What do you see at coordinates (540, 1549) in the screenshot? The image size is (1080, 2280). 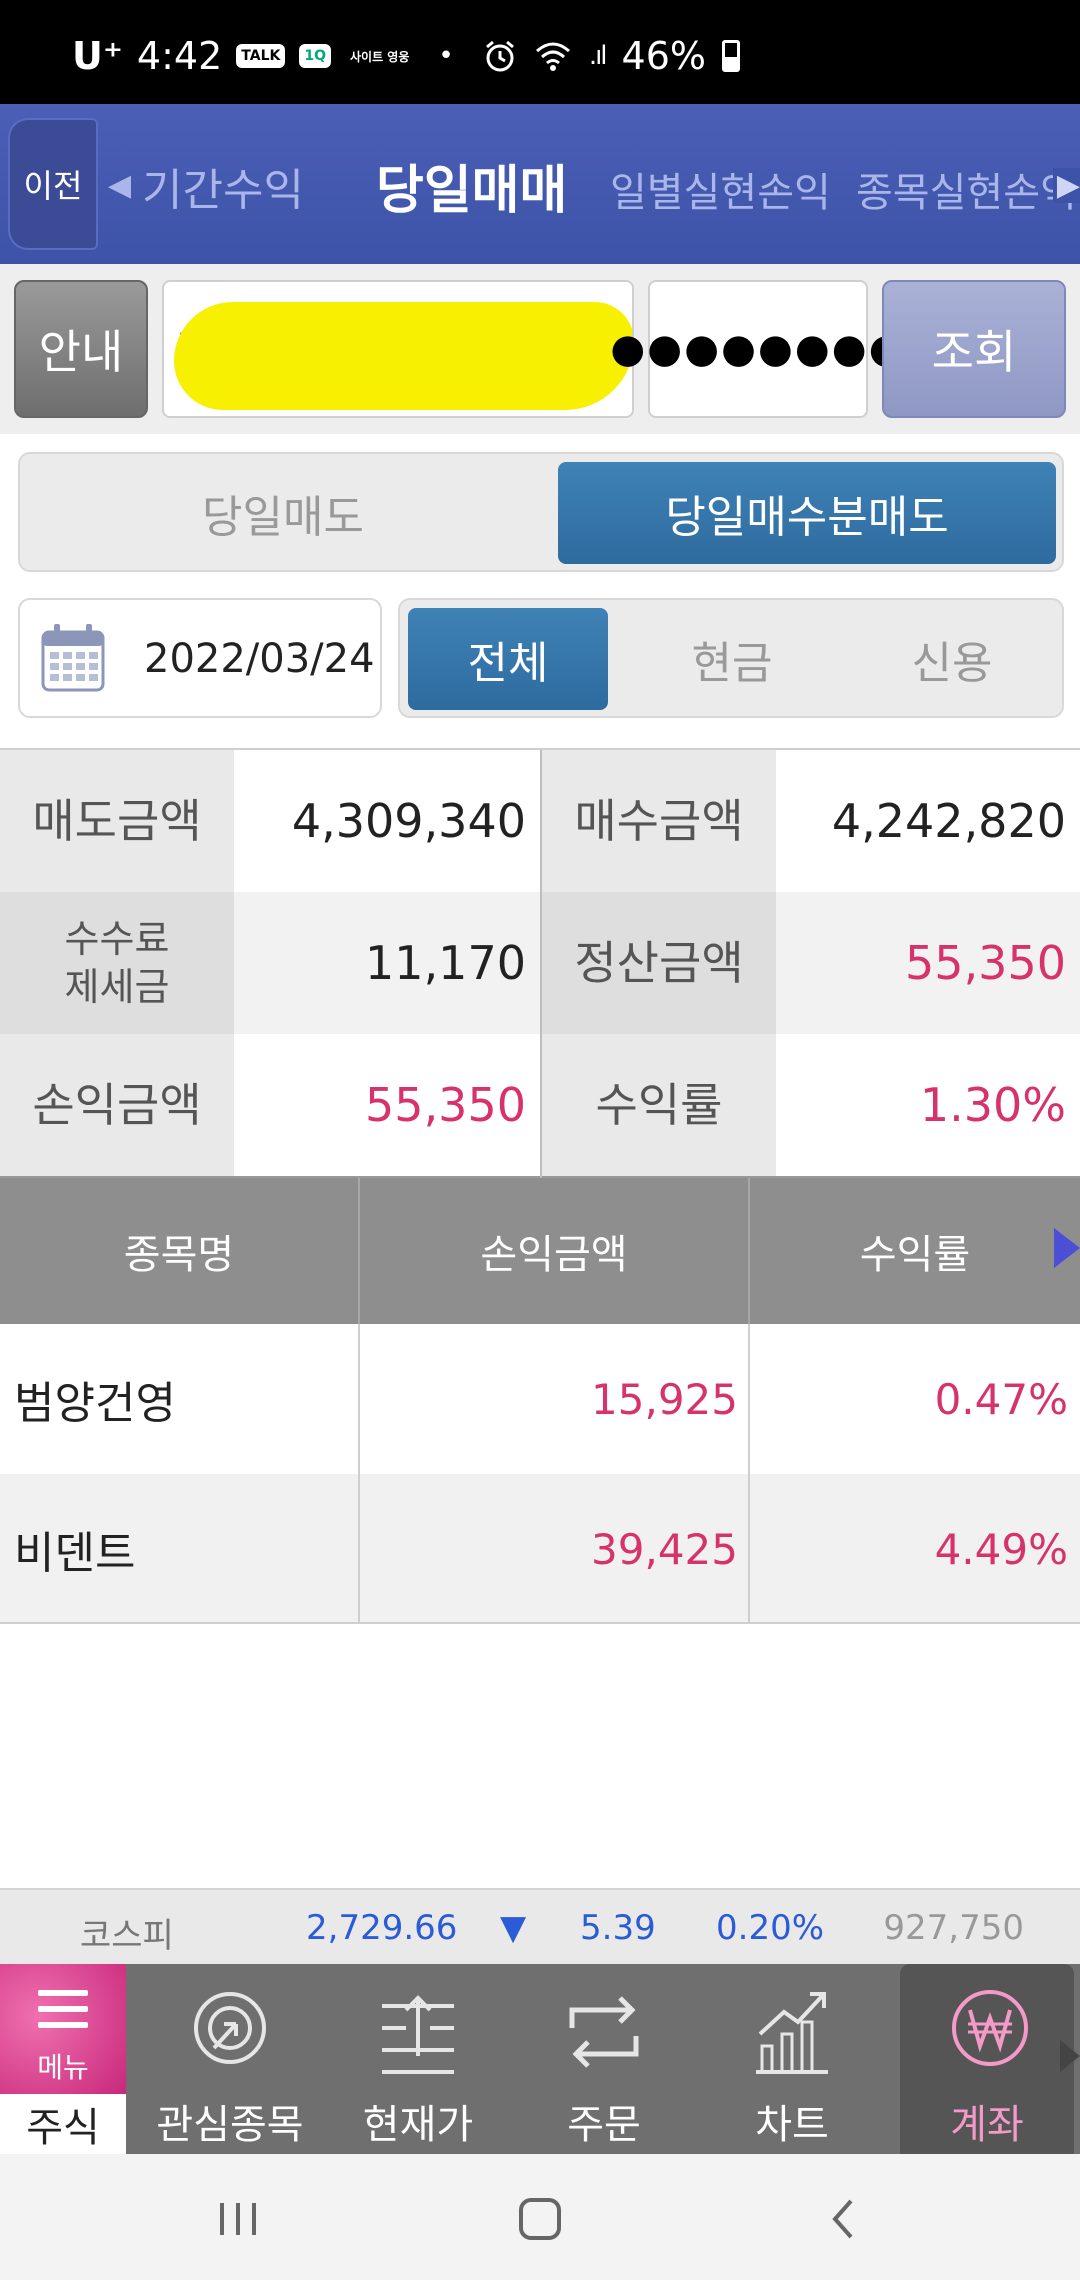 I see `table-row: 비덴트 39,425 4.49%` at bounding box center [540, 1549].